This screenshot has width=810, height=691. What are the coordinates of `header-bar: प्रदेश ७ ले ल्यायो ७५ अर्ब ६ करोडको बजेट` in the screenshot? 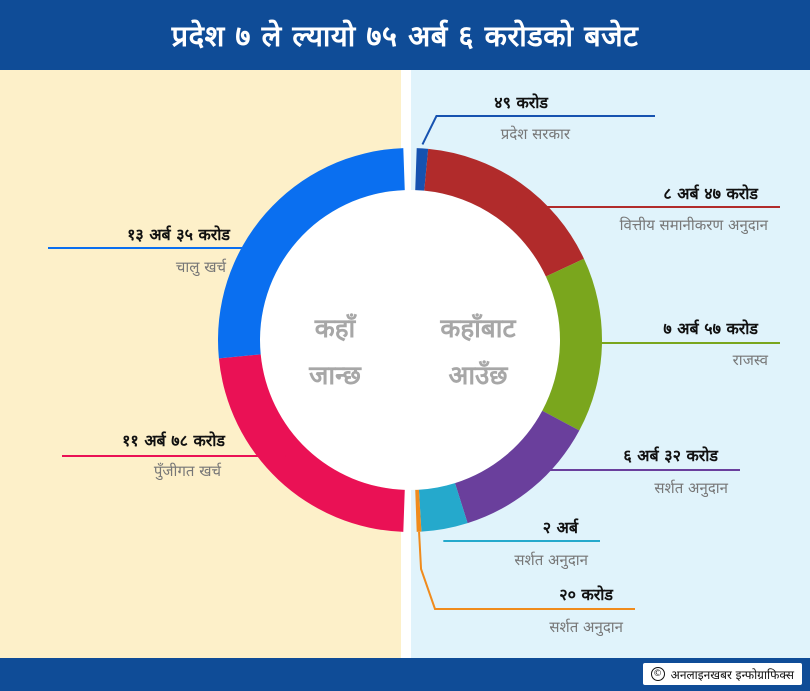 It's located at (405, 35).